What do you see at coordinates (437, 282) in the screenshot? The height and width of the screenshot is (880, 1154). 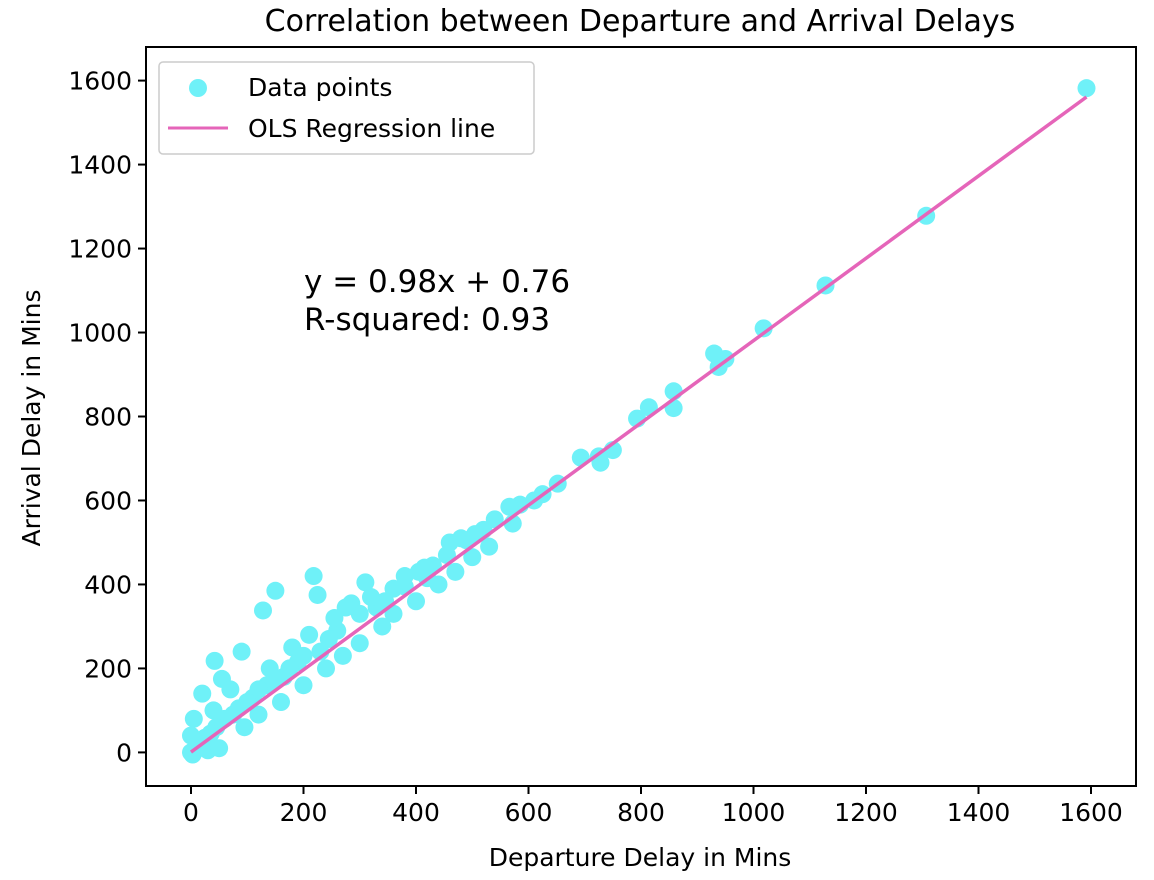 I see `annotation-equation: y = 0.98x + 0.76` at bounding box center [437, 282].